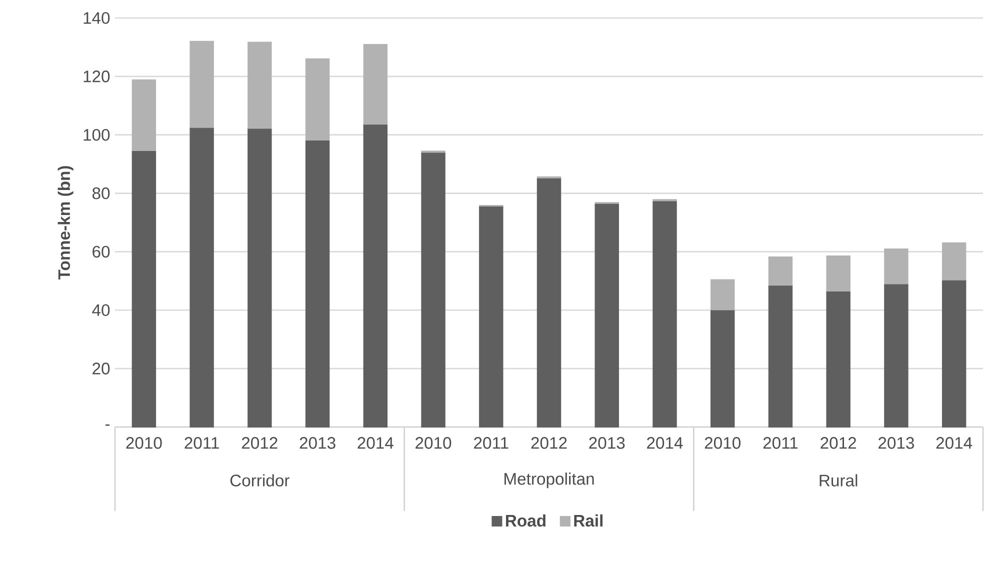  Describe the element at coordinates (549, 480) in the screenshot. I see `text: Metropolitan` at that location.